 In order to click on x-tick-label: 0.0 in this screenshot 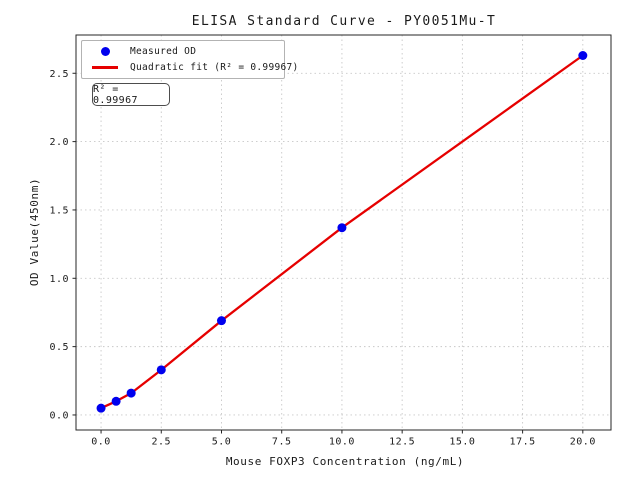, I will do `click(101, 442)`.